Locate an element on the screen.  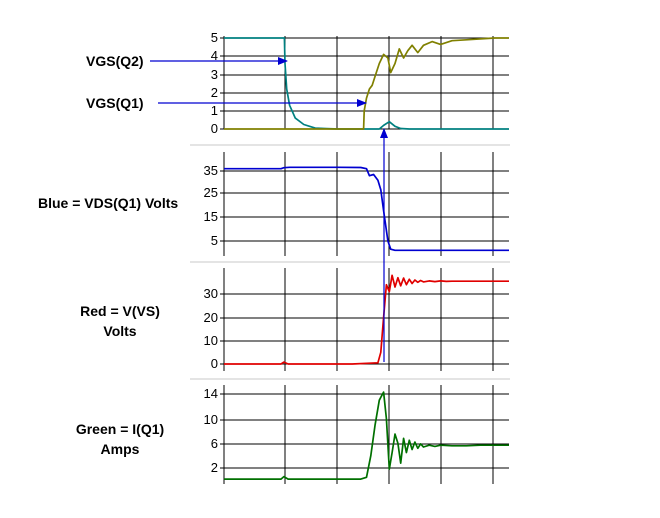
panel-1-ytick-5: 5 is located at coordinates (214, 37).